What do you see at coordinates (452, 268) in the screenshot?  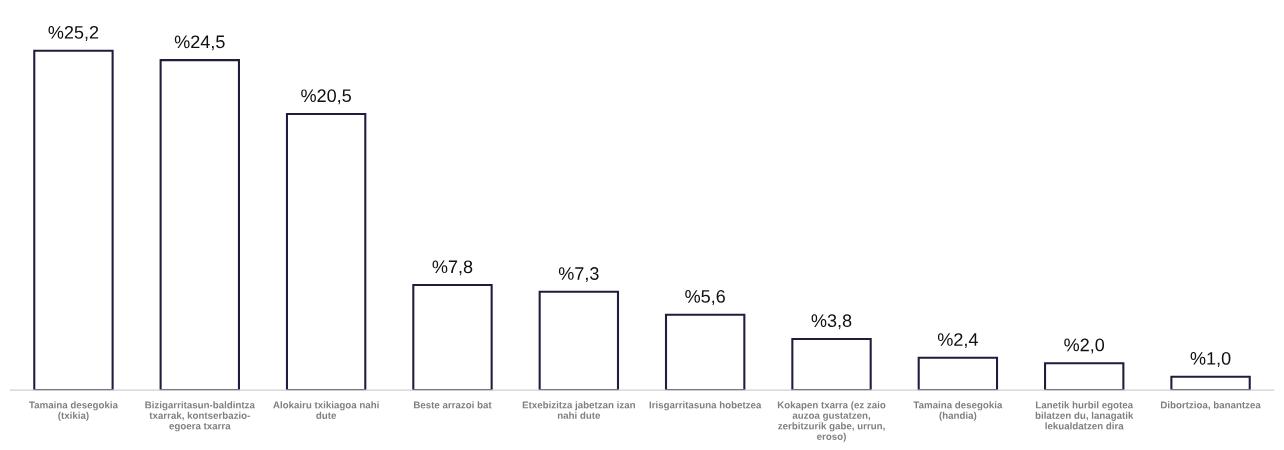 I see `data-label: %7,8` at bounding box center [452, 268].